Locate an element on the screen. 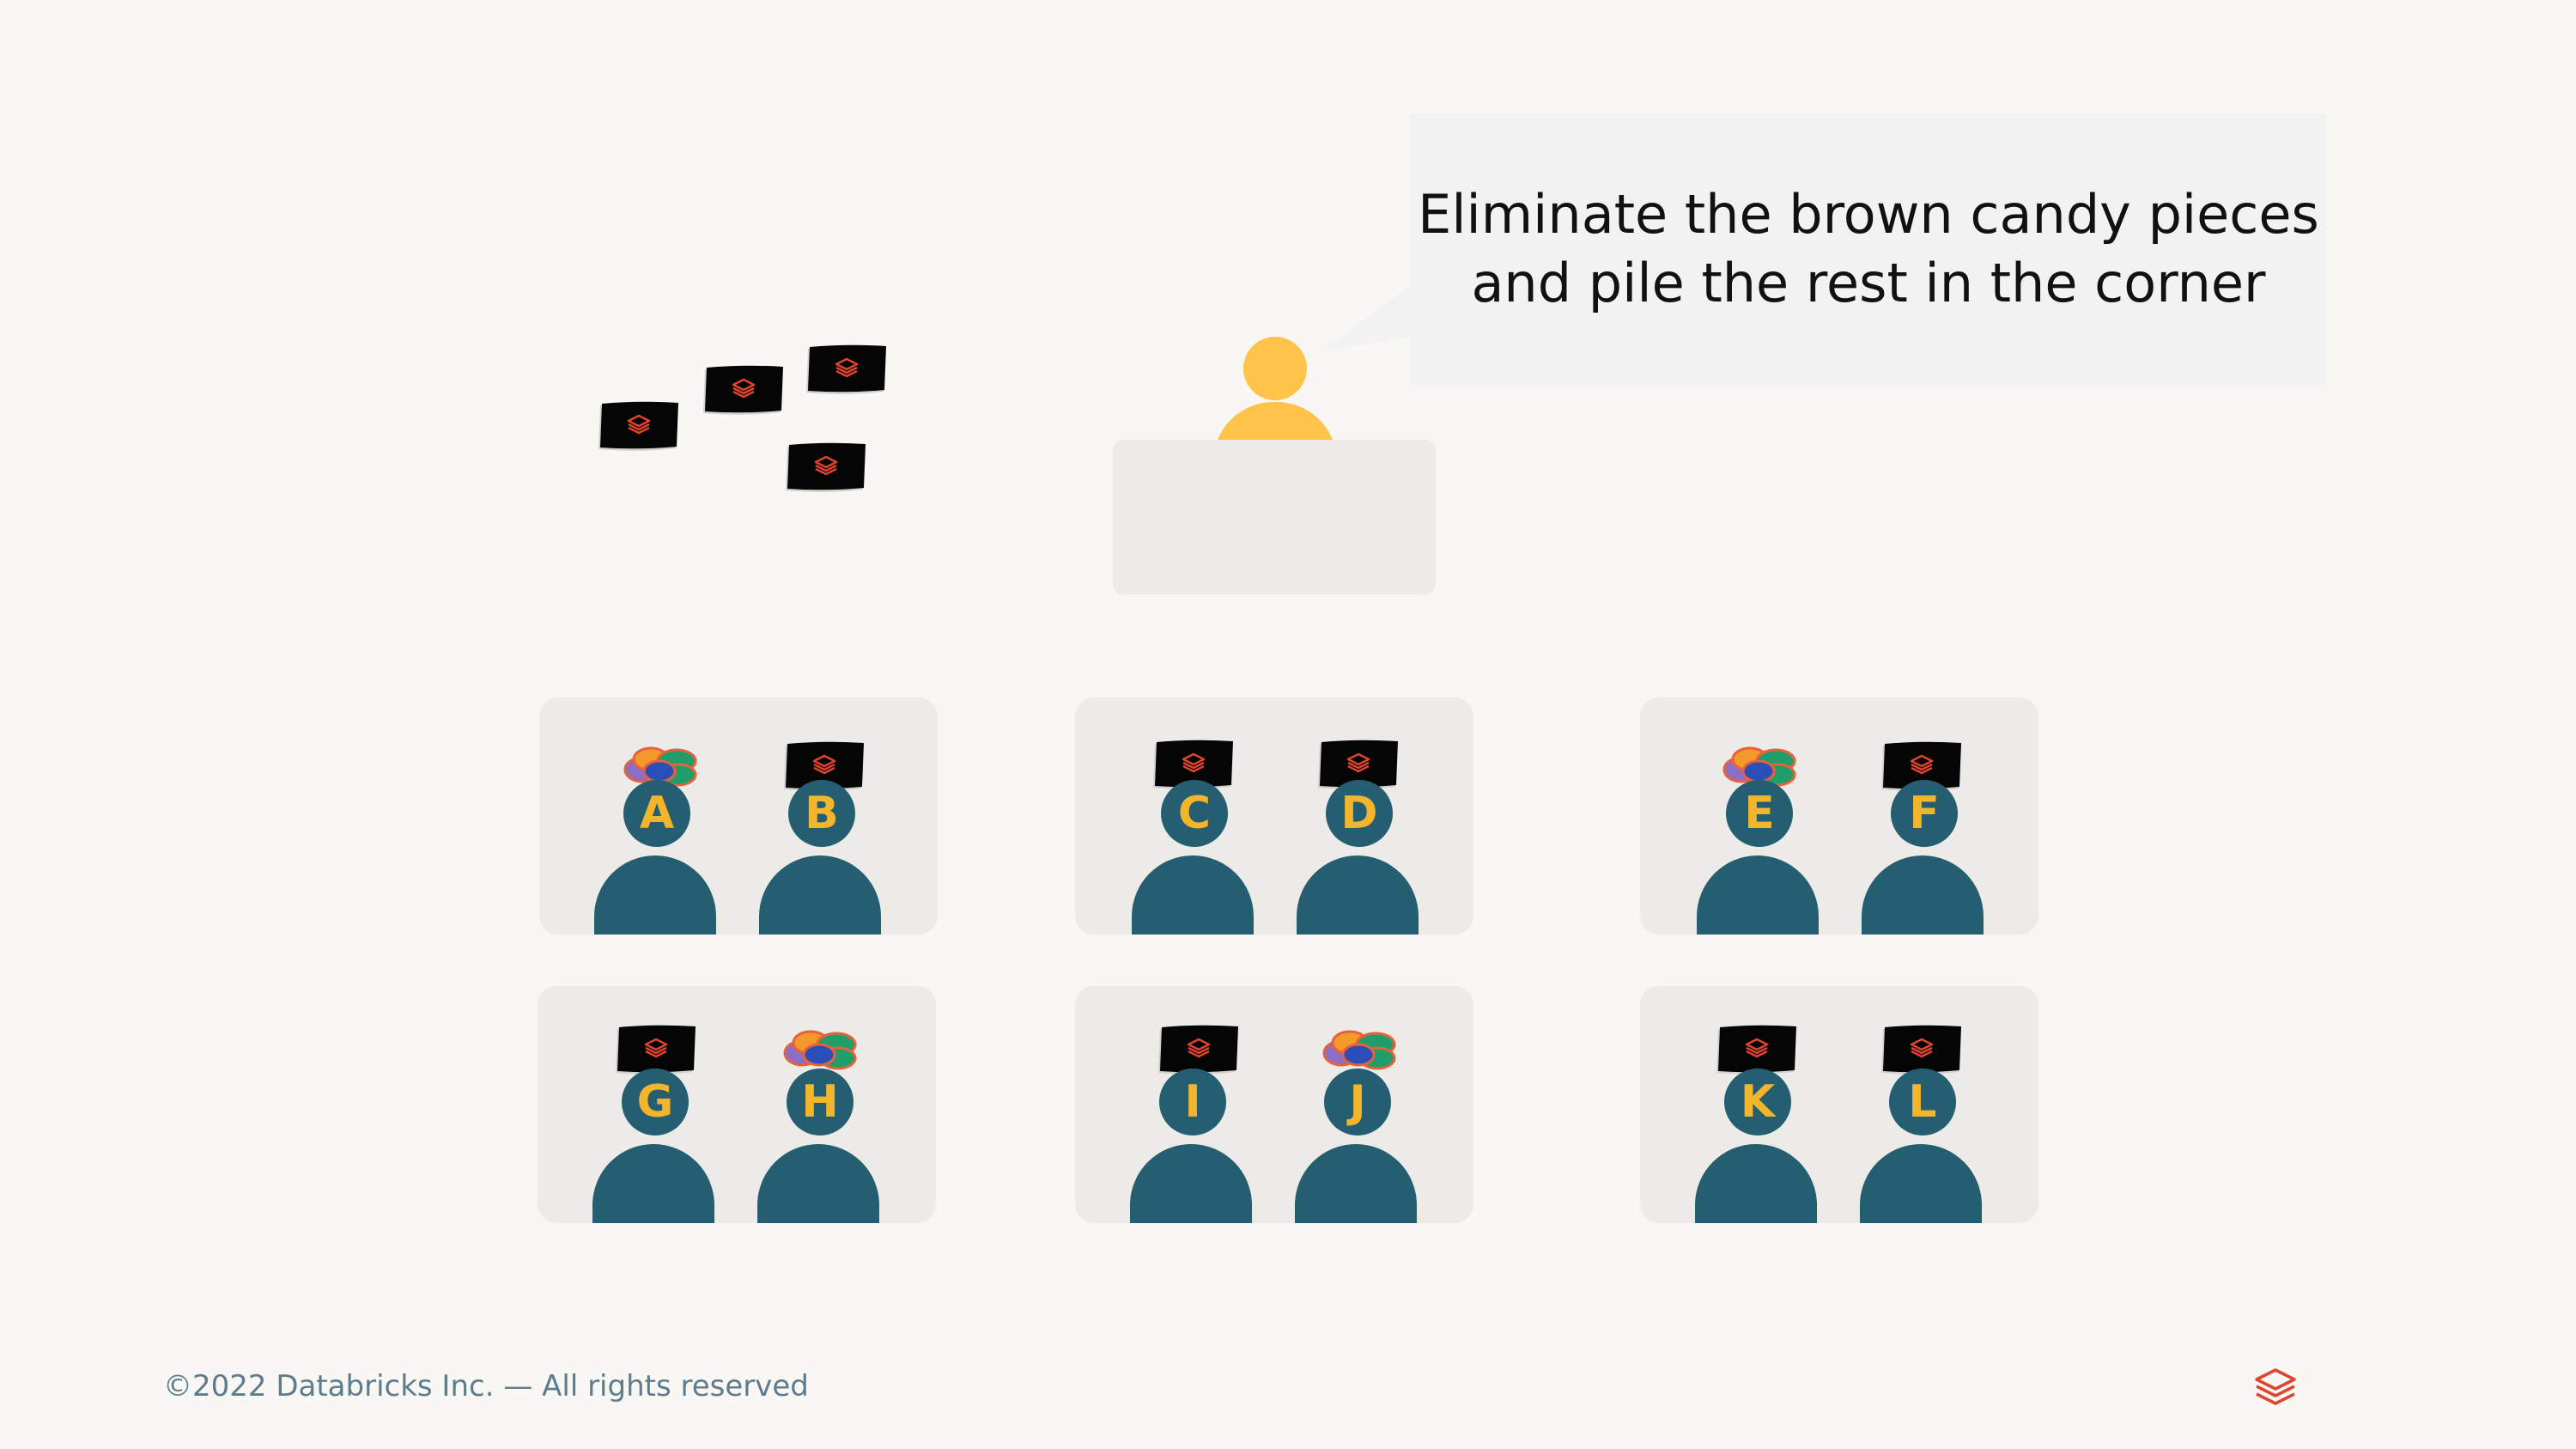  instructor-head is located at coordinates (1275, 368).